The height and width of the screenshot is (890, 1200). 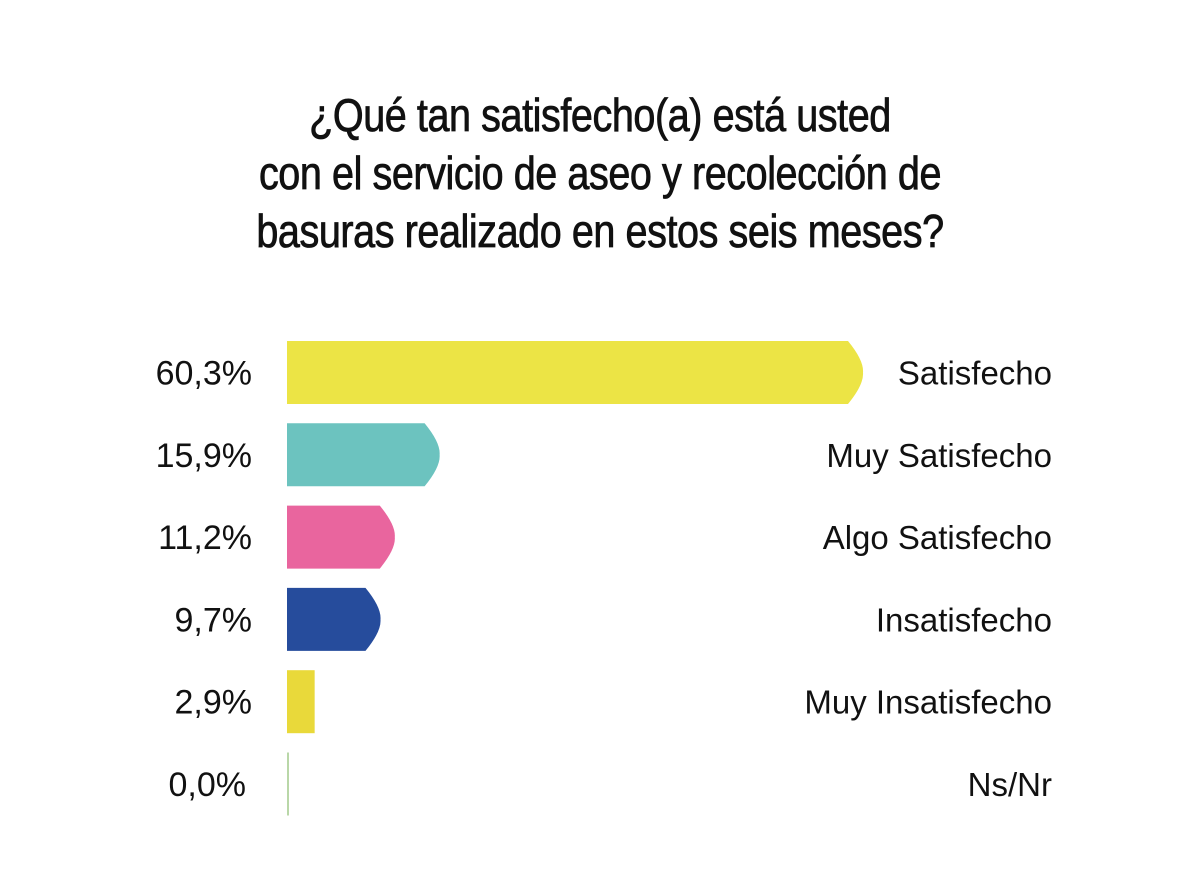 I want to click on title-line-2: con el servicio de aseo y recolección de, so click(x=600, y=173).